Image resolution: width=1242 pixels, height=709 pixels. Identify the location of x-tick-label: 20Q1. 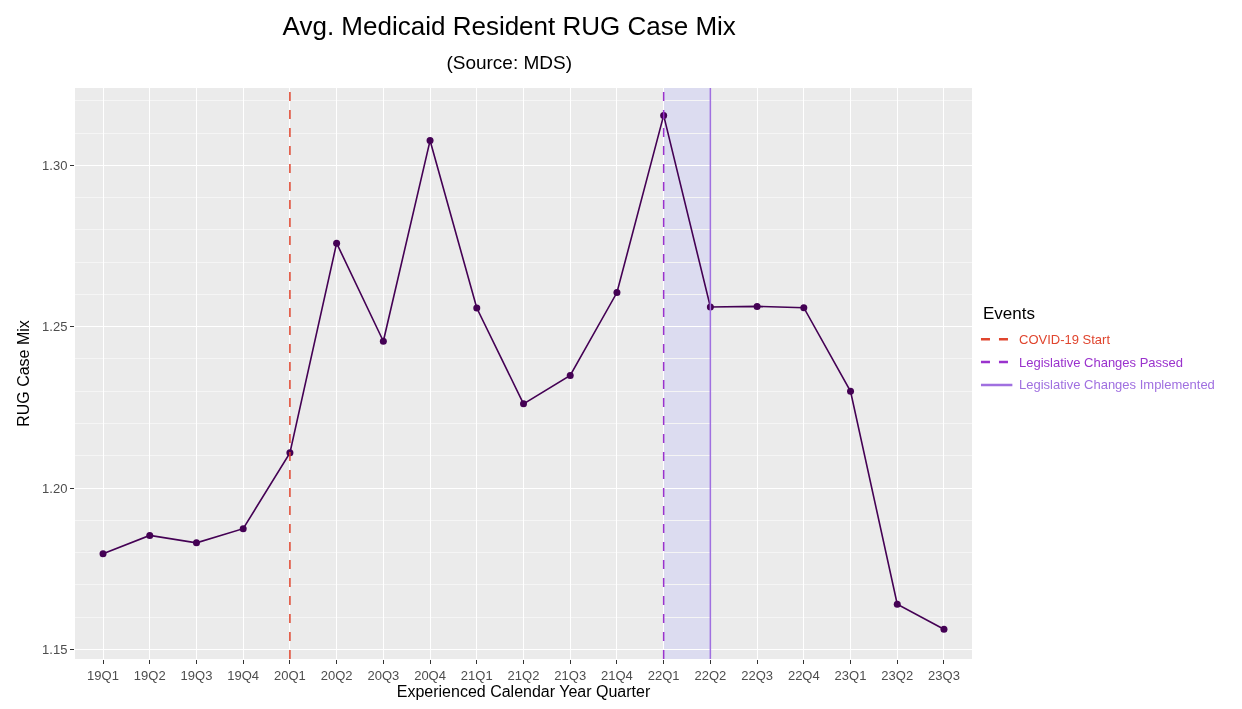
(290, 675).